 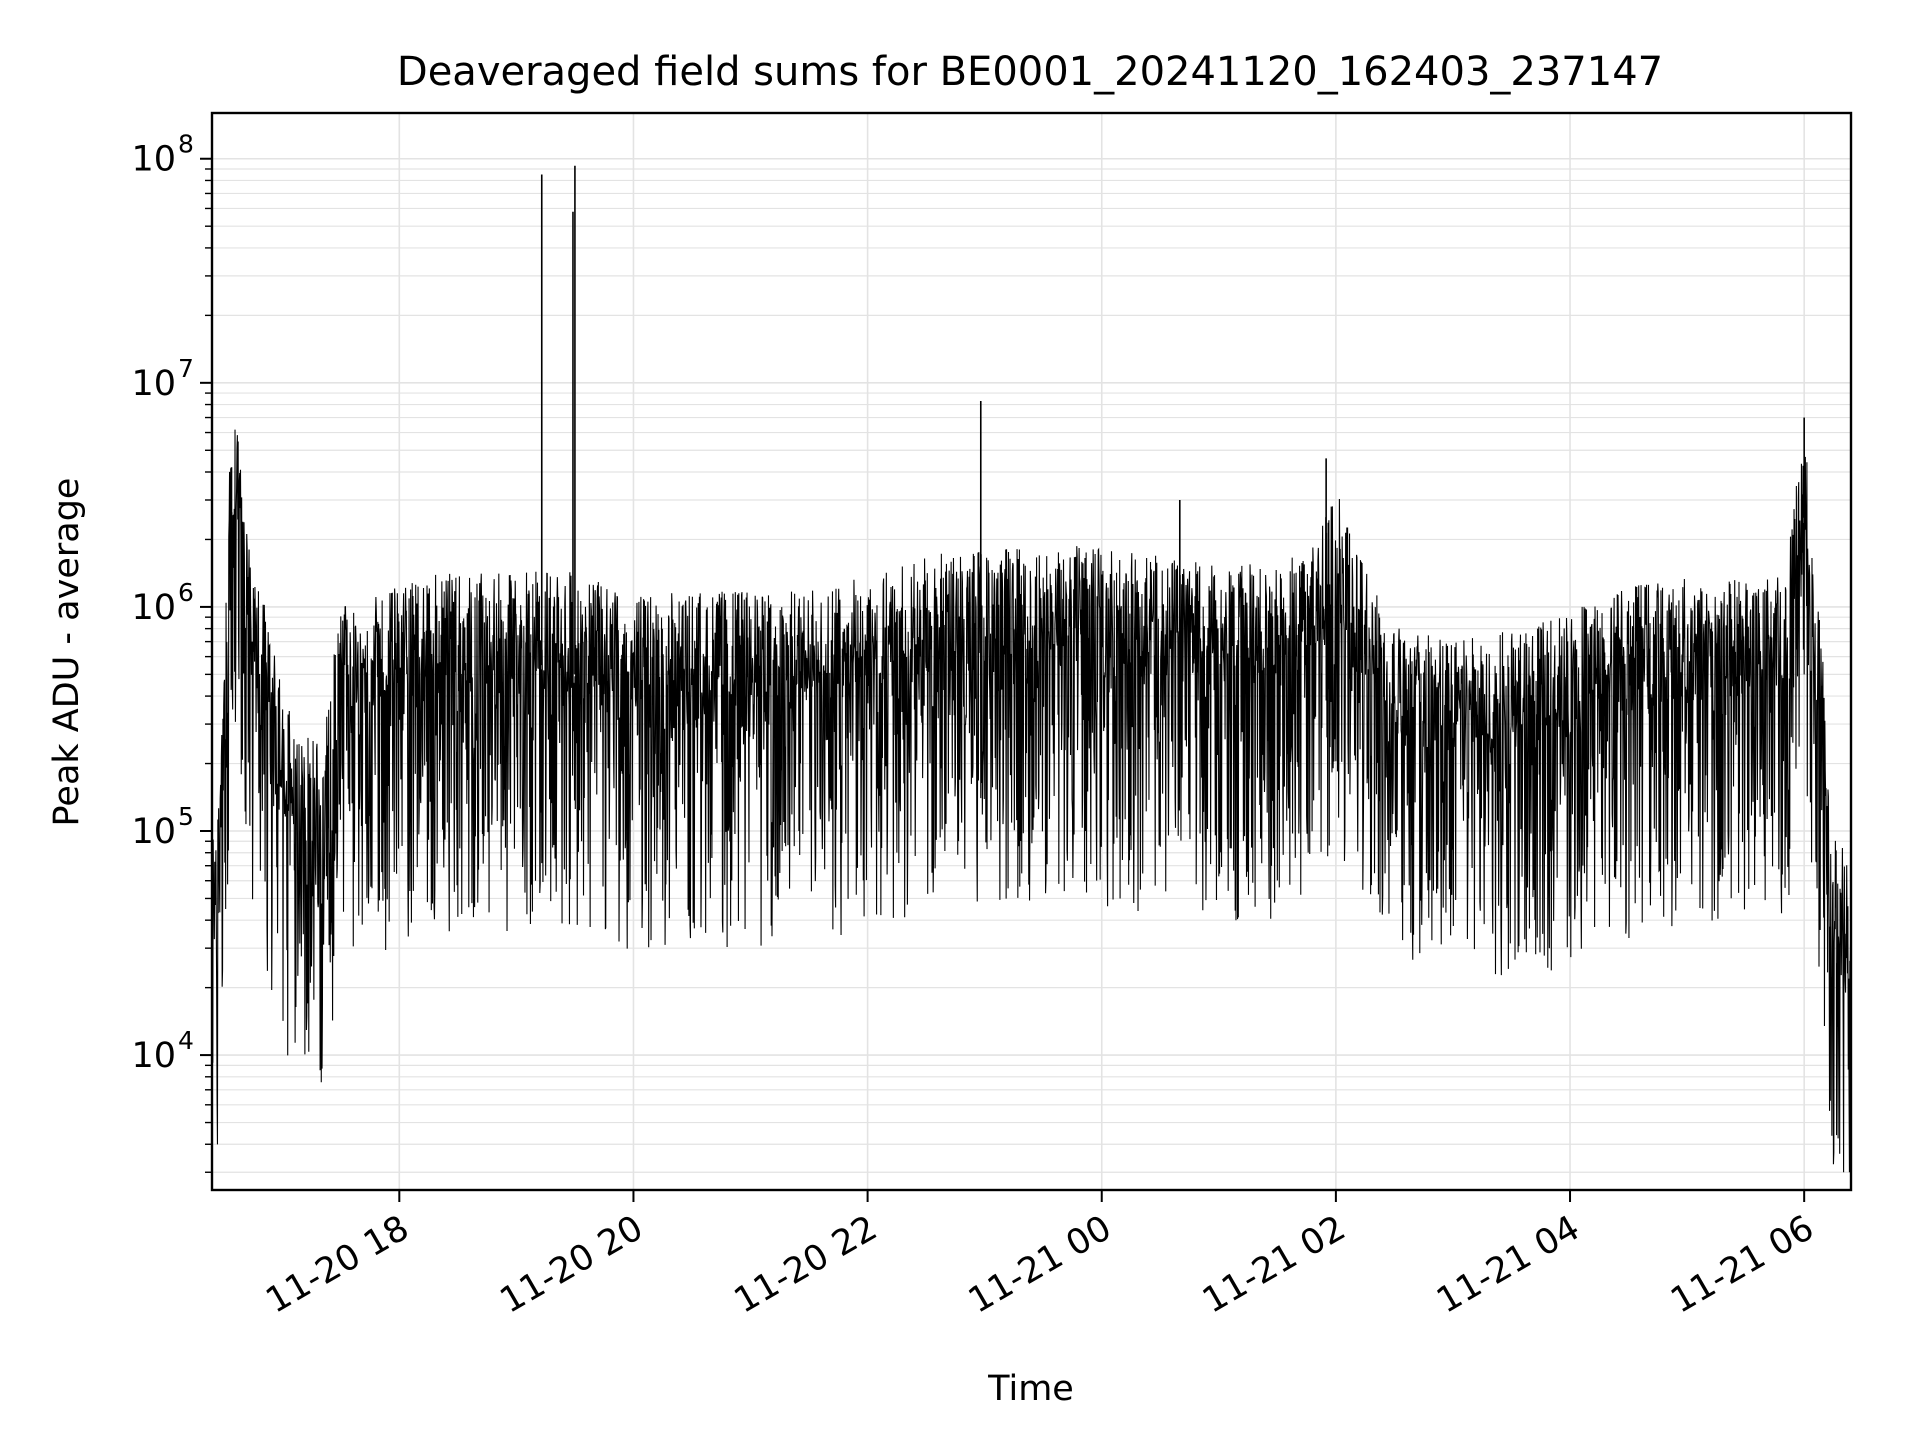 What do you see at coordinates (186, 144) in the screenshot?
I see `y-tick-exponent: 8` at bounding box center [186, 144].